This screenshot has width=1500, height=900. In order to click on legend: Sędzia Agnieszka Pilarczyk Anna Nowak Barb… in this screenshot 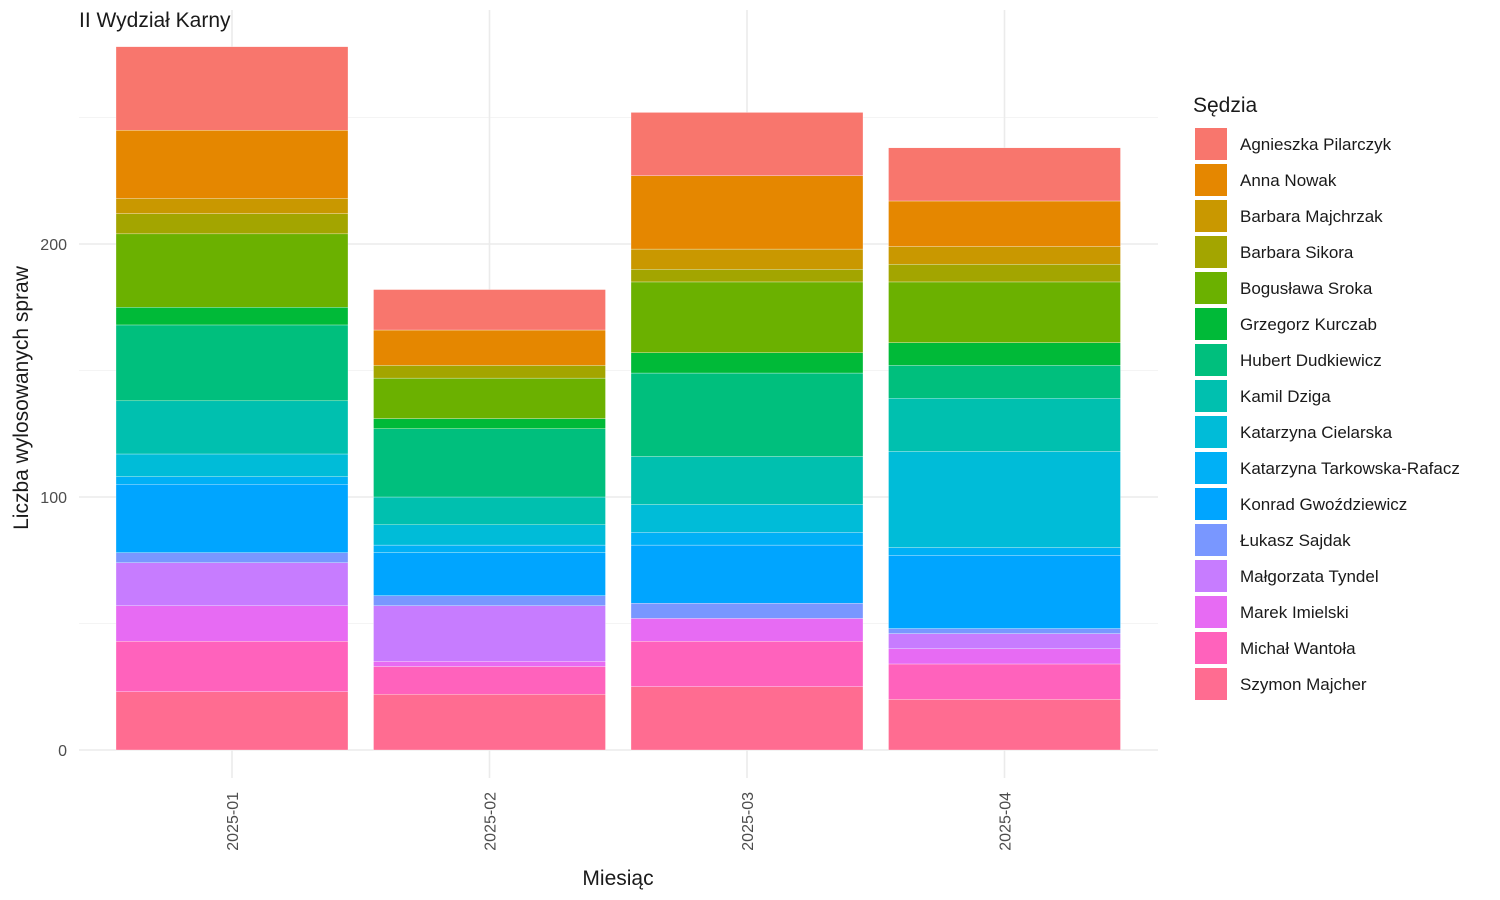, I will do `click(1326, 397)`.